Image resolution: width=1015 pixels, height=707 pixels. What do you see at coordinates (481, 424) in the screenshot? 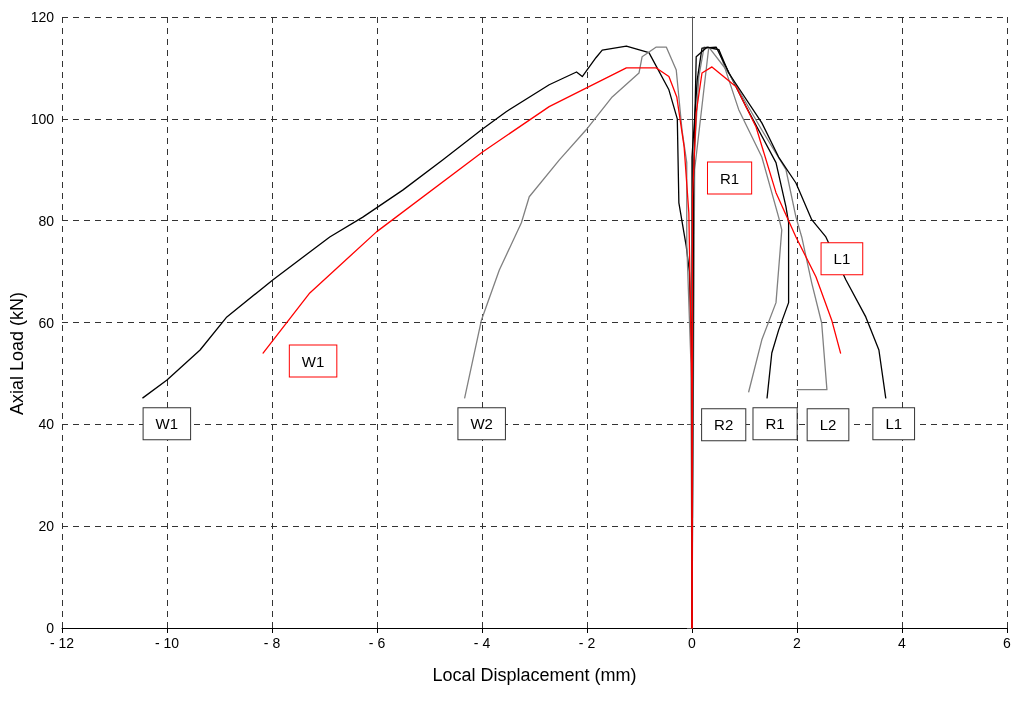
I see `series-label: W2` at bounding box center [481, 424].